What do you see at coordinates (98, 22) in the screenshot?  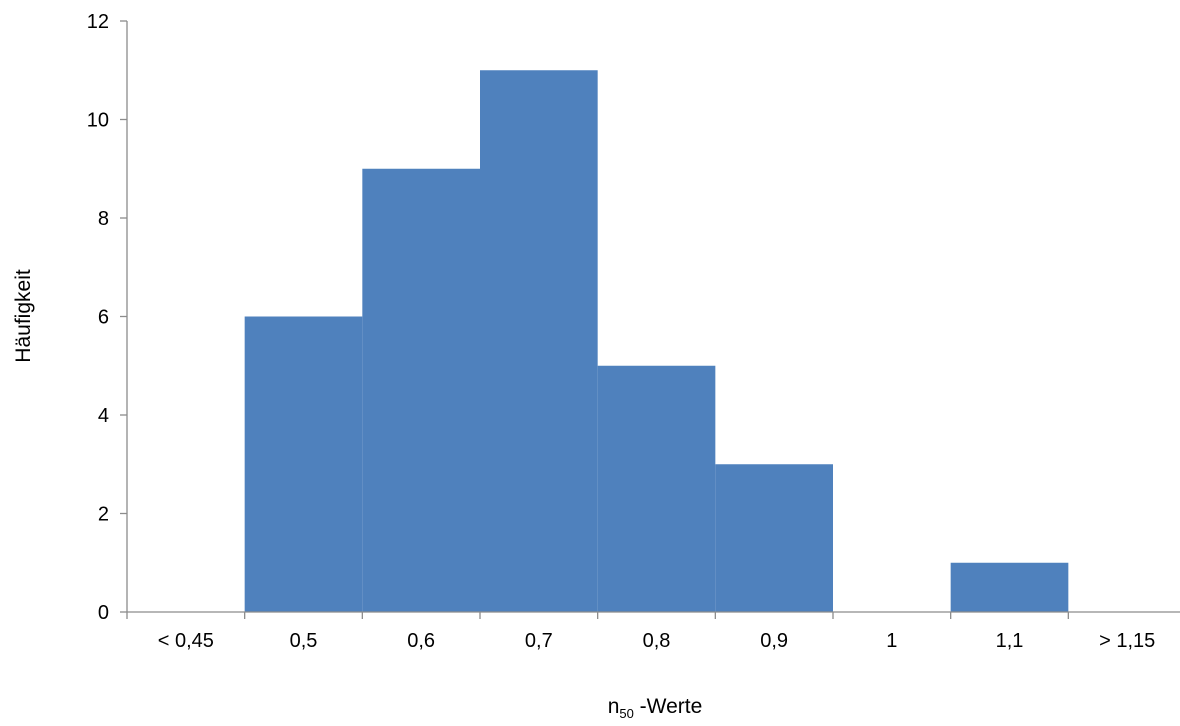 I see `y-tick-label-6: 12` at bounding box center [98, 22].